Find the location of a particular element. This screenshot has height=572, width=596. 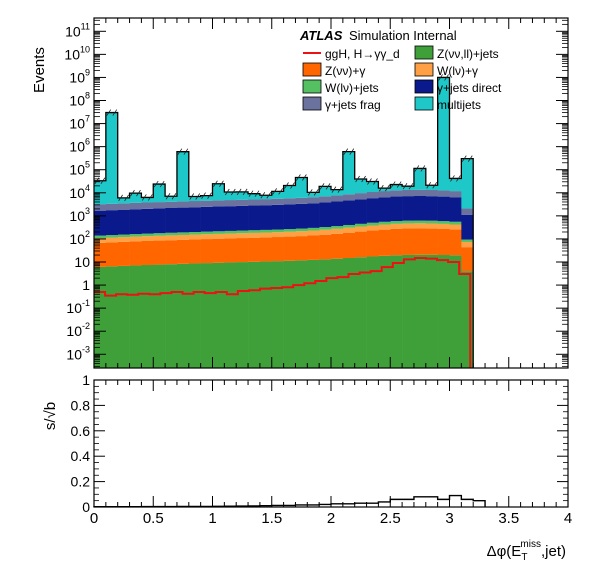

legend-entry-label: Z(νν,ll)+jets is located at coordinates (468, 54).